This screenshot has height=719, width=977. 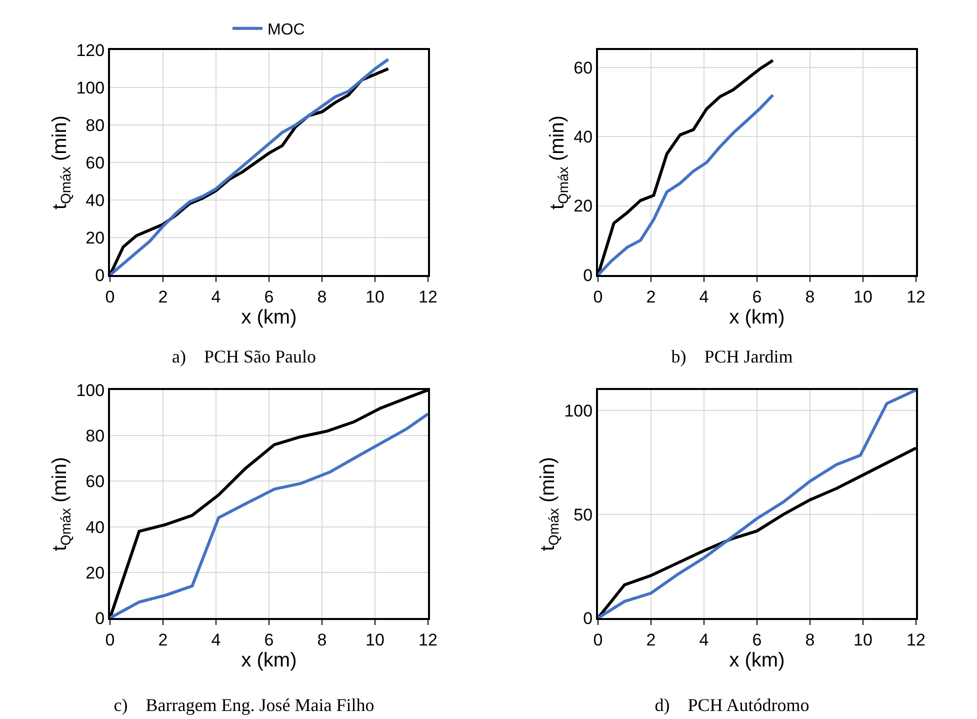 What do you see at coordinates (244, 705) in the screenshot?
I see `text: c) Barragem Eng. José Maia Filho` at bounding box center [244, 705].